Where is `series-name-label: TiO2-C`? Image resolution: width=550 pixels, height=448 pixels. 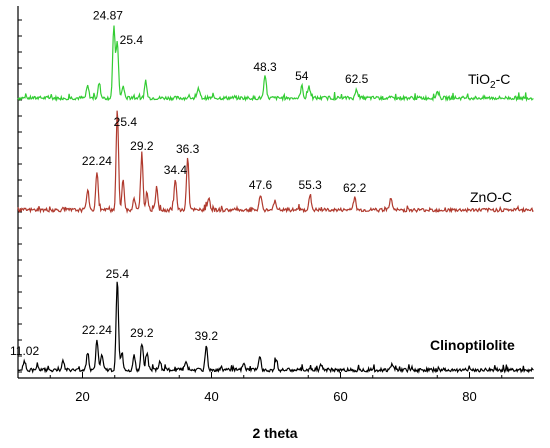
series-name-label: TiO2-C is located at coordinates (489, 81).